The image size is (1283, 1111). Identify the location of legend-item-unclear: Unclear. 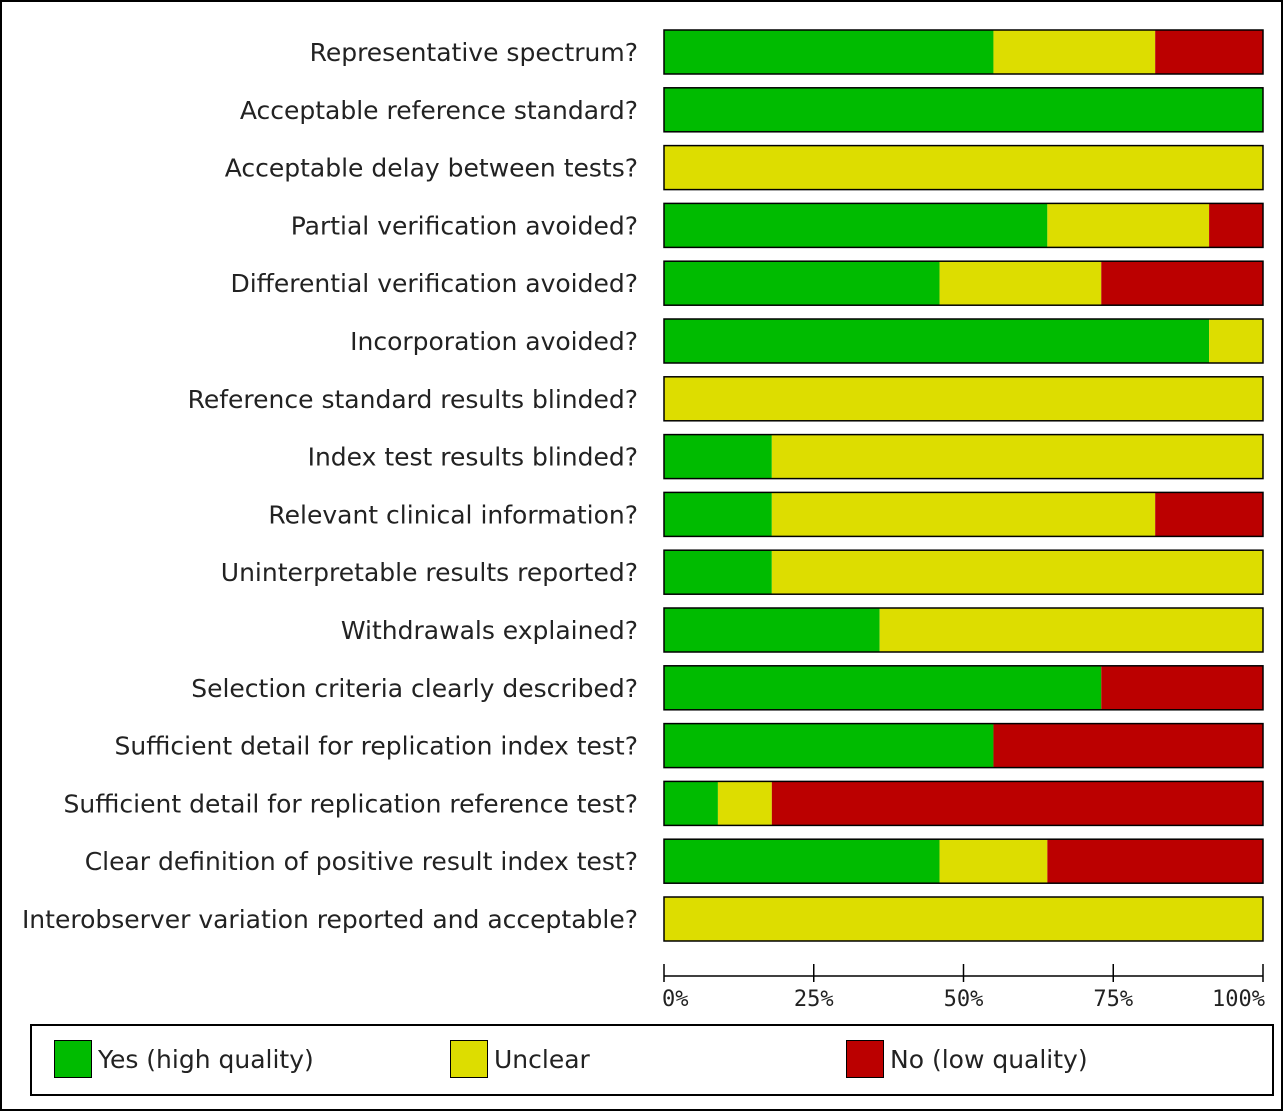
(520, 1059).